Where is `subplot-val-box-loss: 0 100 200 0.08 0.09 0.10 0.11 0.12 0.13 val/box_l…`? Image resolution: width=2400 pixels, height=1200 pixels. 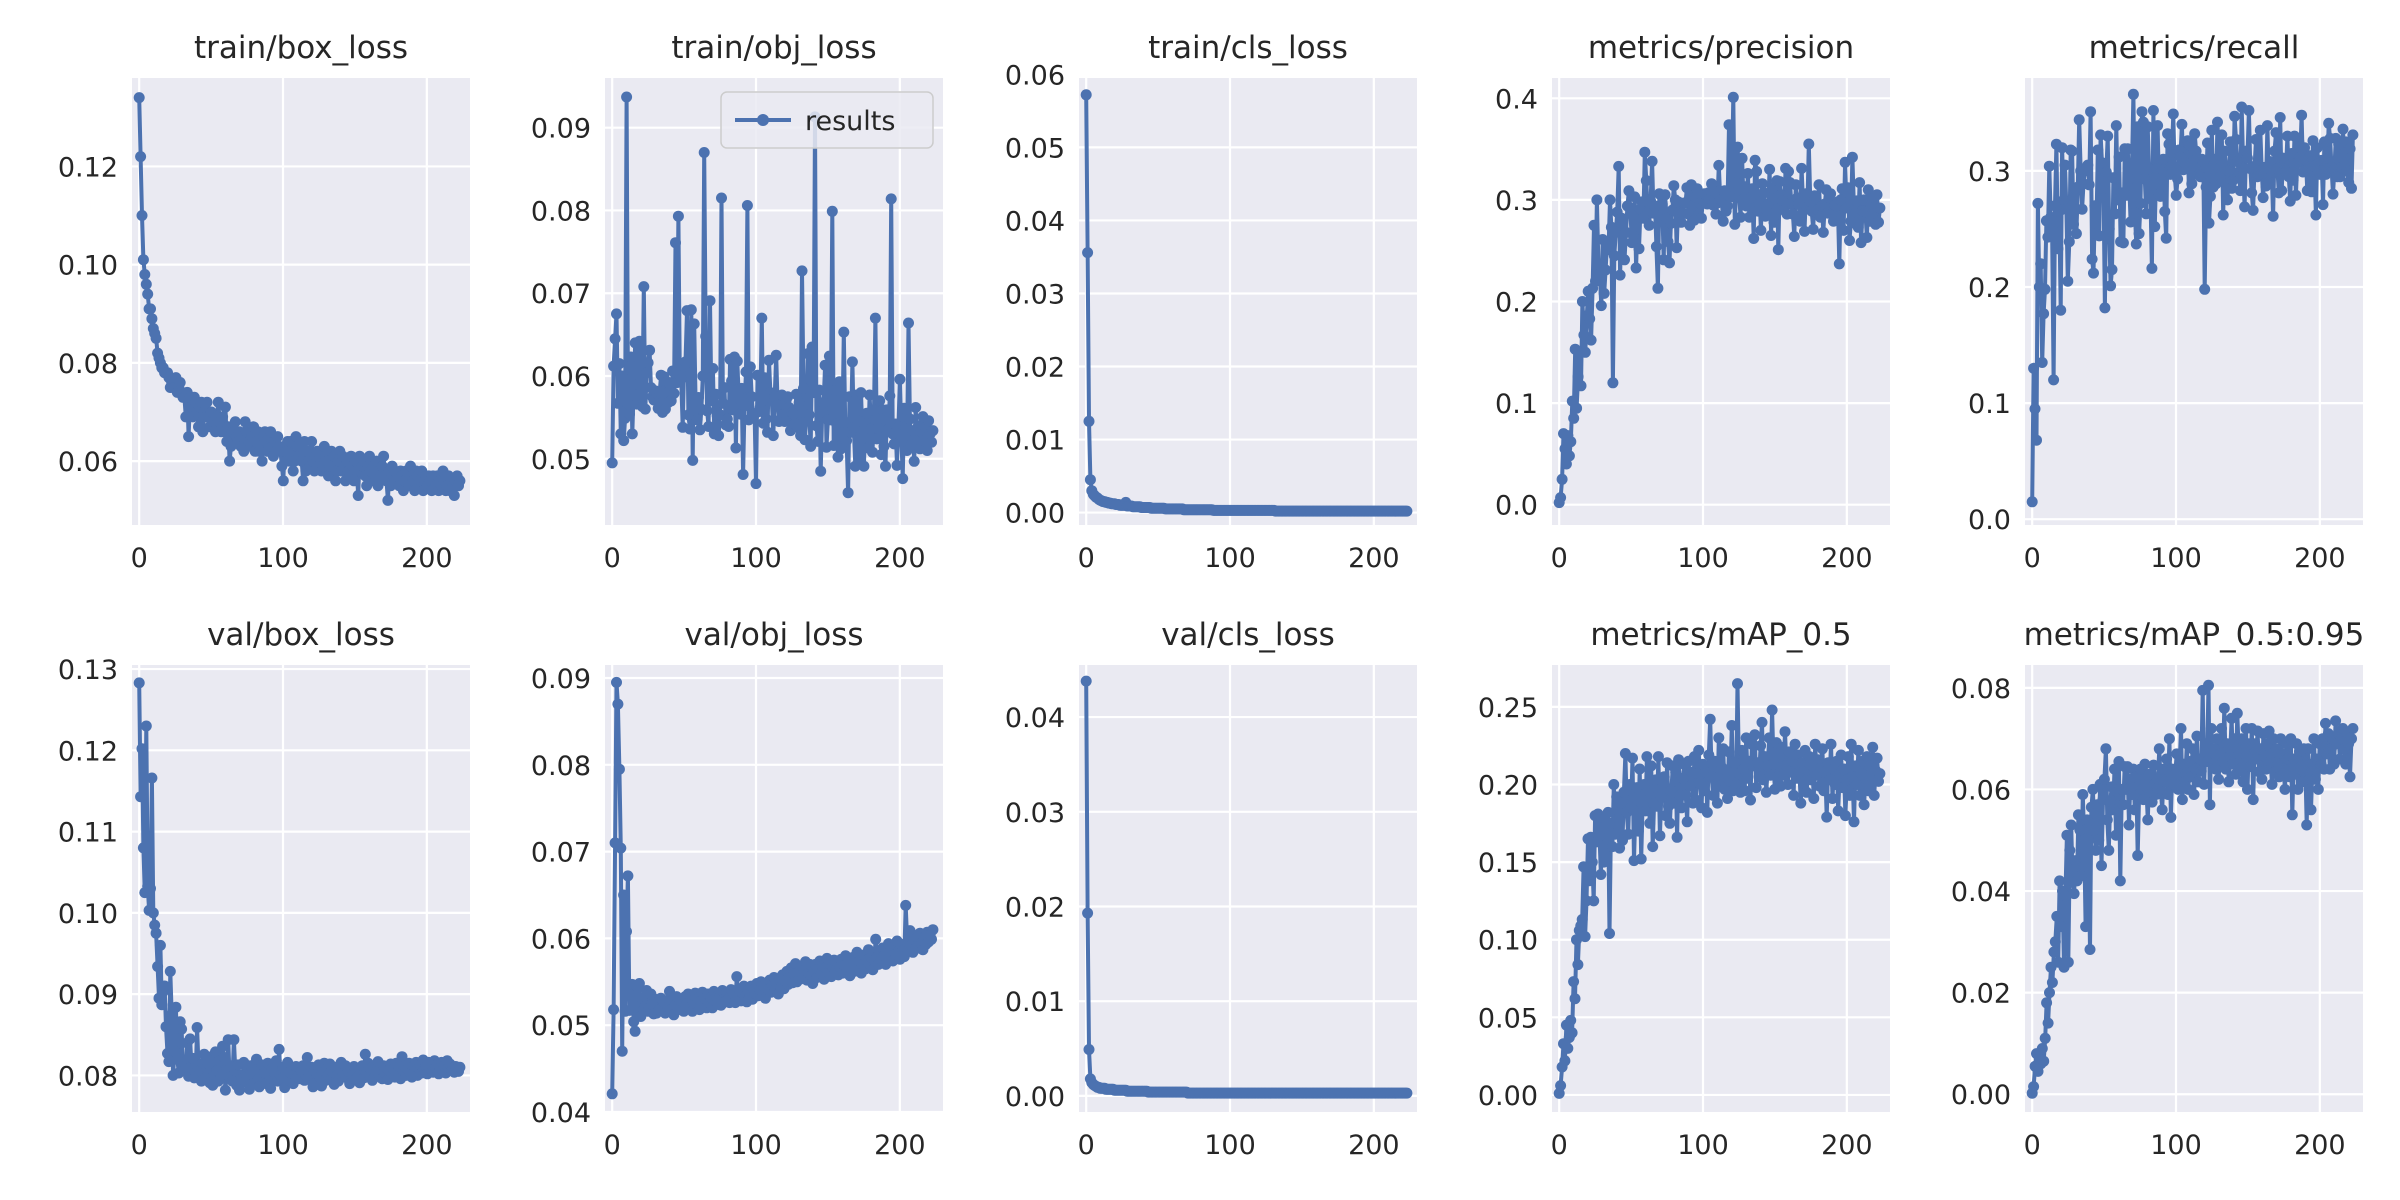 subplot-val-box-loss: 0 100 200 0.08 0.09 0.10 0.11 0.12 0.13 val/box_l… is located at coordinates (264, 889).